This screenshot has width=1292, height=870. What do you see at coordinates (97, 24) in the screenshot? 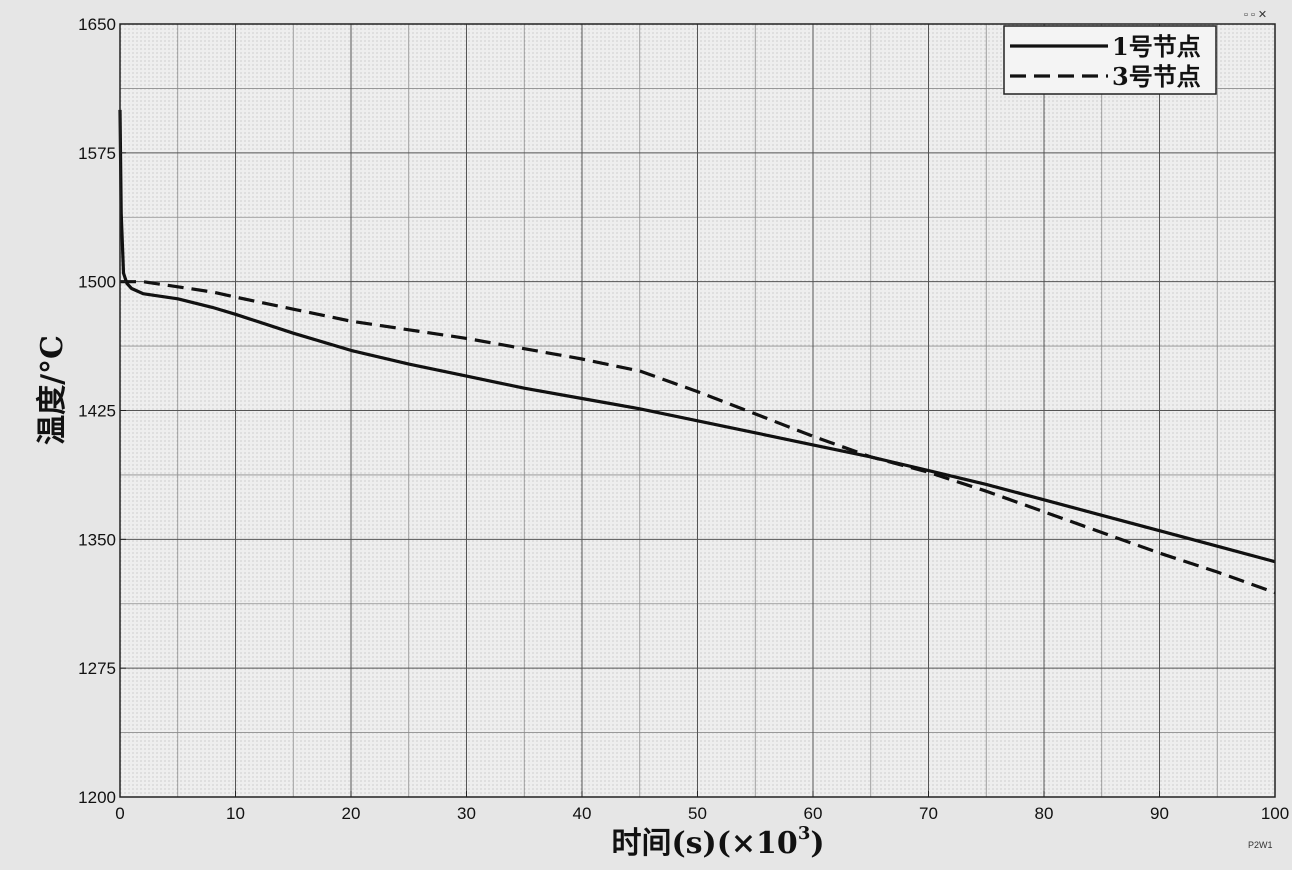
I see `y-tick-label: 1650` at bounding box center [97, 24].